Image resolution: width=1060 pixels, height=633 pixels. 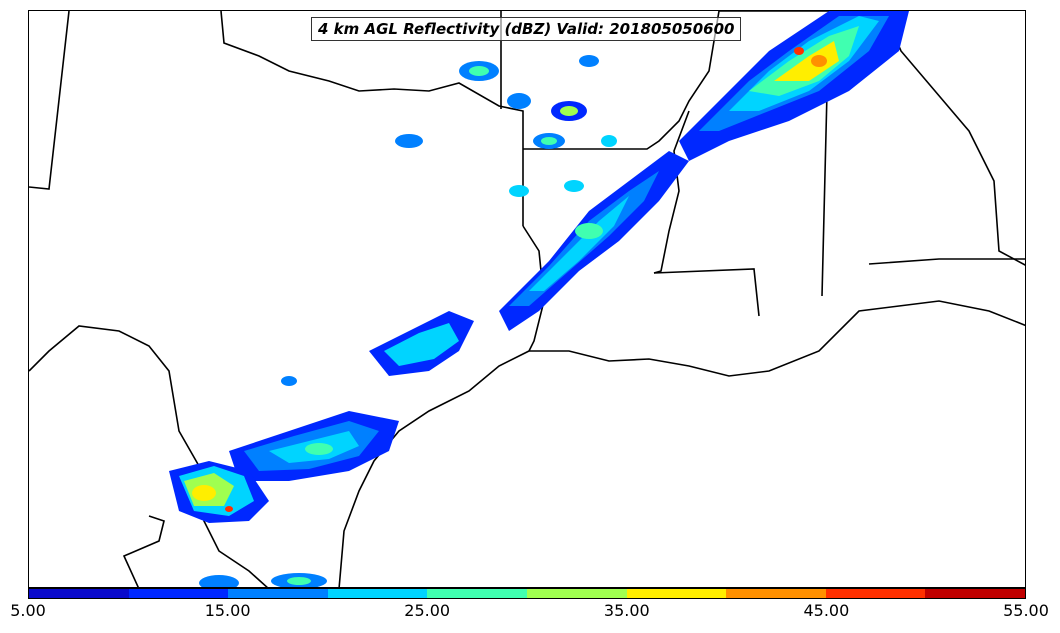 I want to click on colorbar-tick-label: 5.00, so click(x=28, y=610).